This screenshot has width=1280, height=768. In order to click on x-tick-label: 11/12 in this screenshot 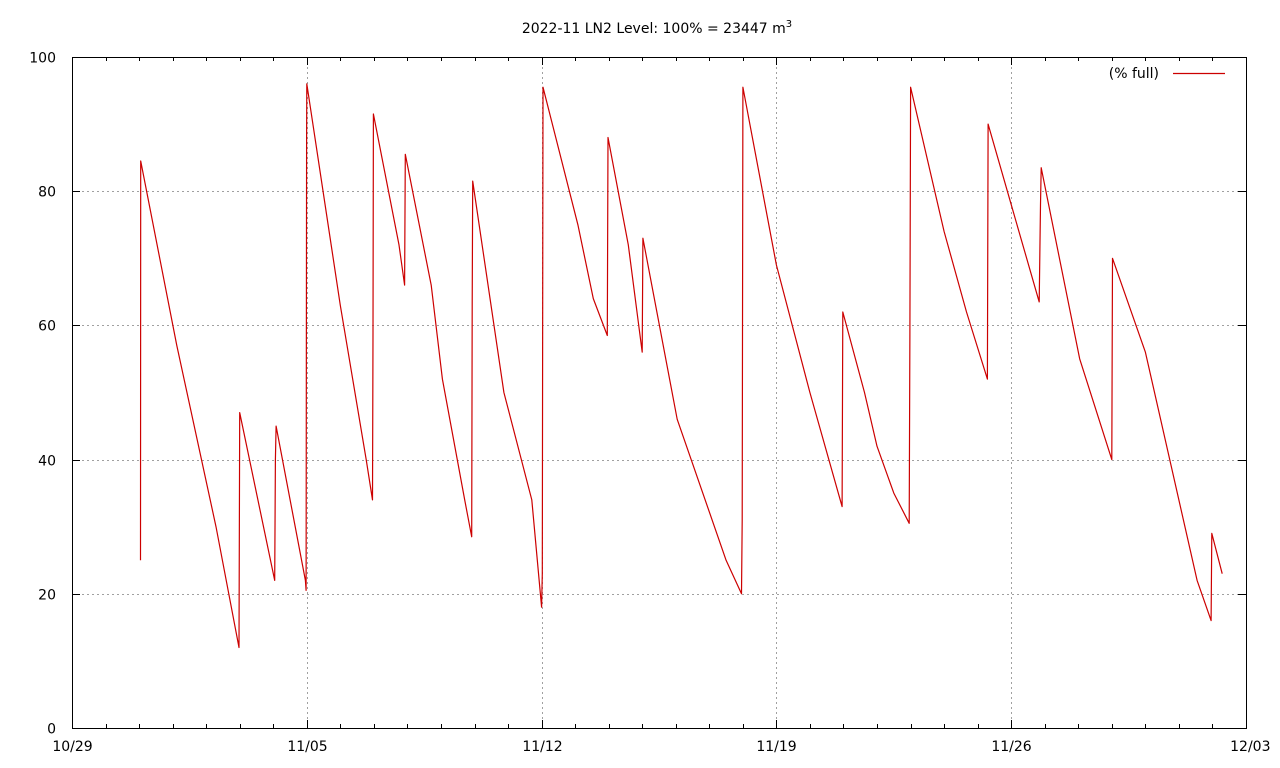, I will do `click(542, 747)`.